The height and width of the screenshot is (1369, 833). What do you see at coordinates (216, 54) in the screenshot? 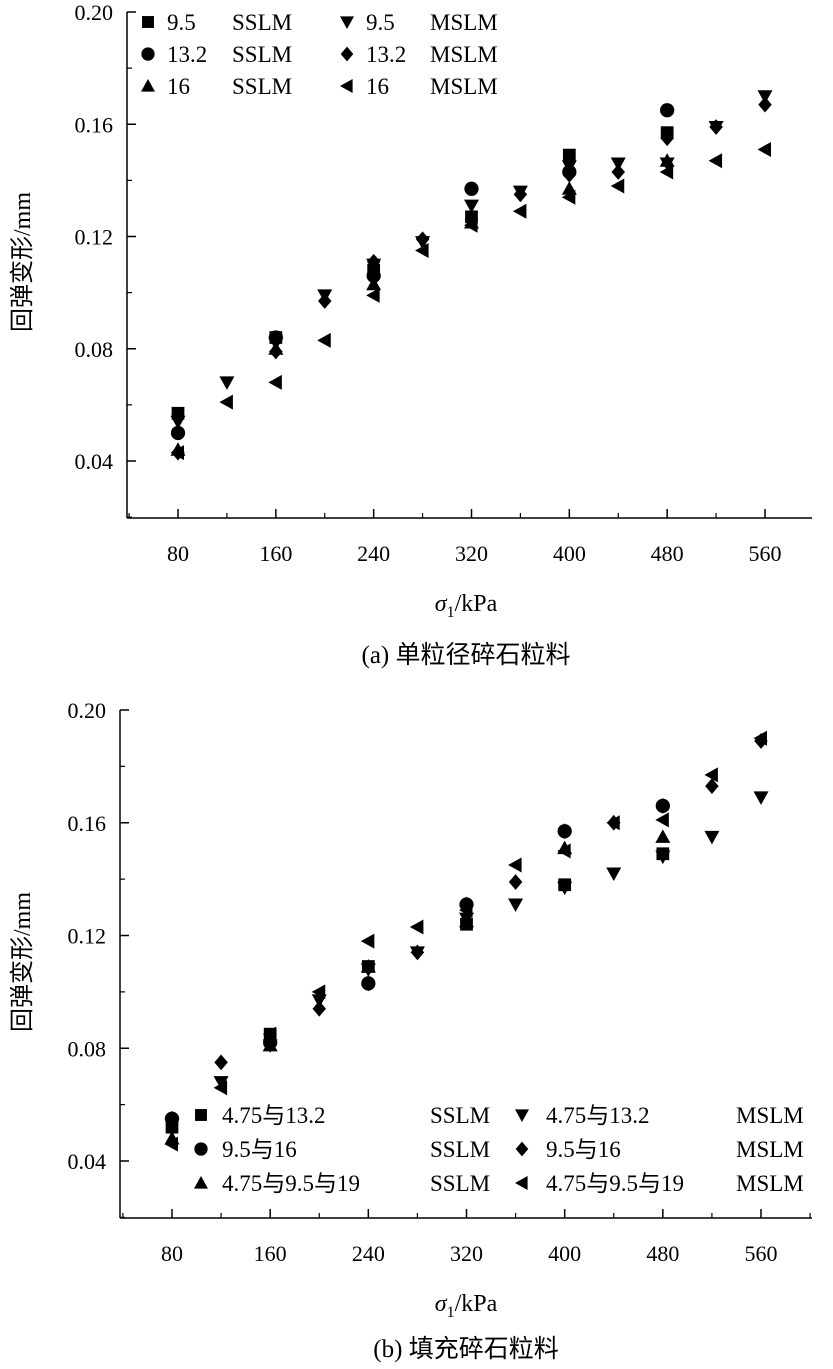
I see `legend-item-circle: 13.2 SSLM` at bounding box center [216, 54].